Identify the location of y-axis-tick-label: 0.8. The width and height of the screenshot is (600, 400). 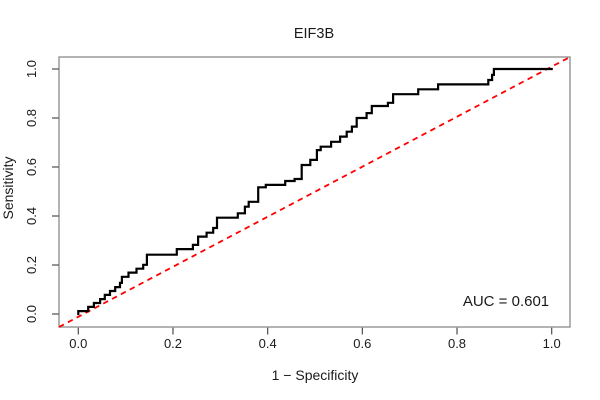
(31, 118).